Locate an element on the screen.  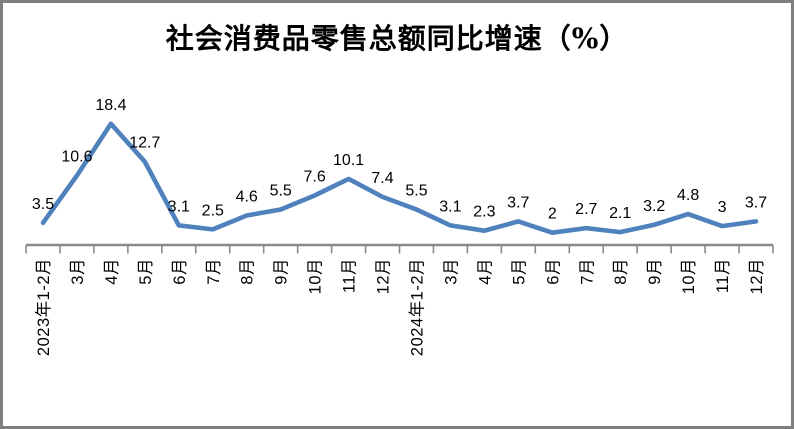
x-axis-label: 2023年1-2月 is located at coordinates (43, 307).